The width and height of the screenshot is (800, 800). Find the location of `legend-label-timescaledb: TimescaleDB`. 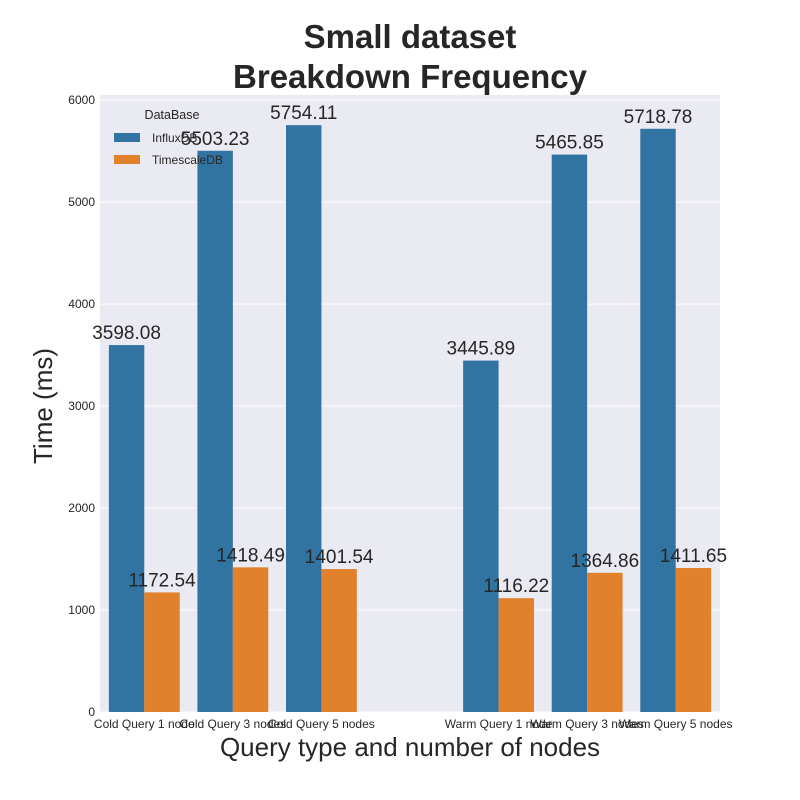

legend-label-timescaledb: TimescaleDB is located at coordinates (187, 160).